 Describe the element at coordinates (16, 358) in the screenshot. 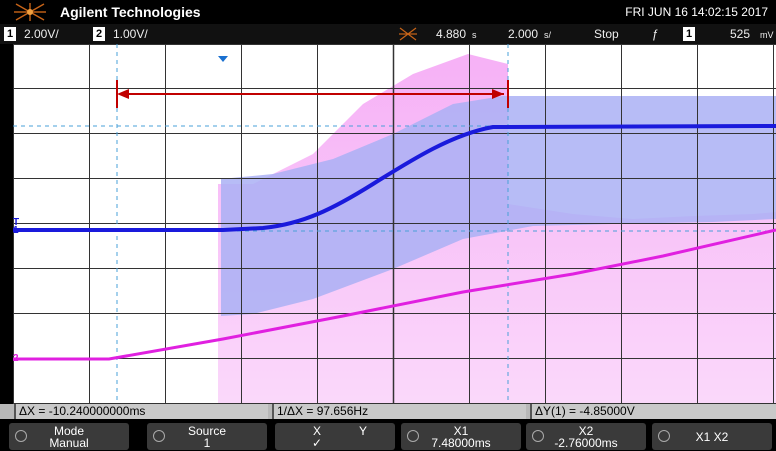

I see `ch2-ground-marker: 2` at that location.